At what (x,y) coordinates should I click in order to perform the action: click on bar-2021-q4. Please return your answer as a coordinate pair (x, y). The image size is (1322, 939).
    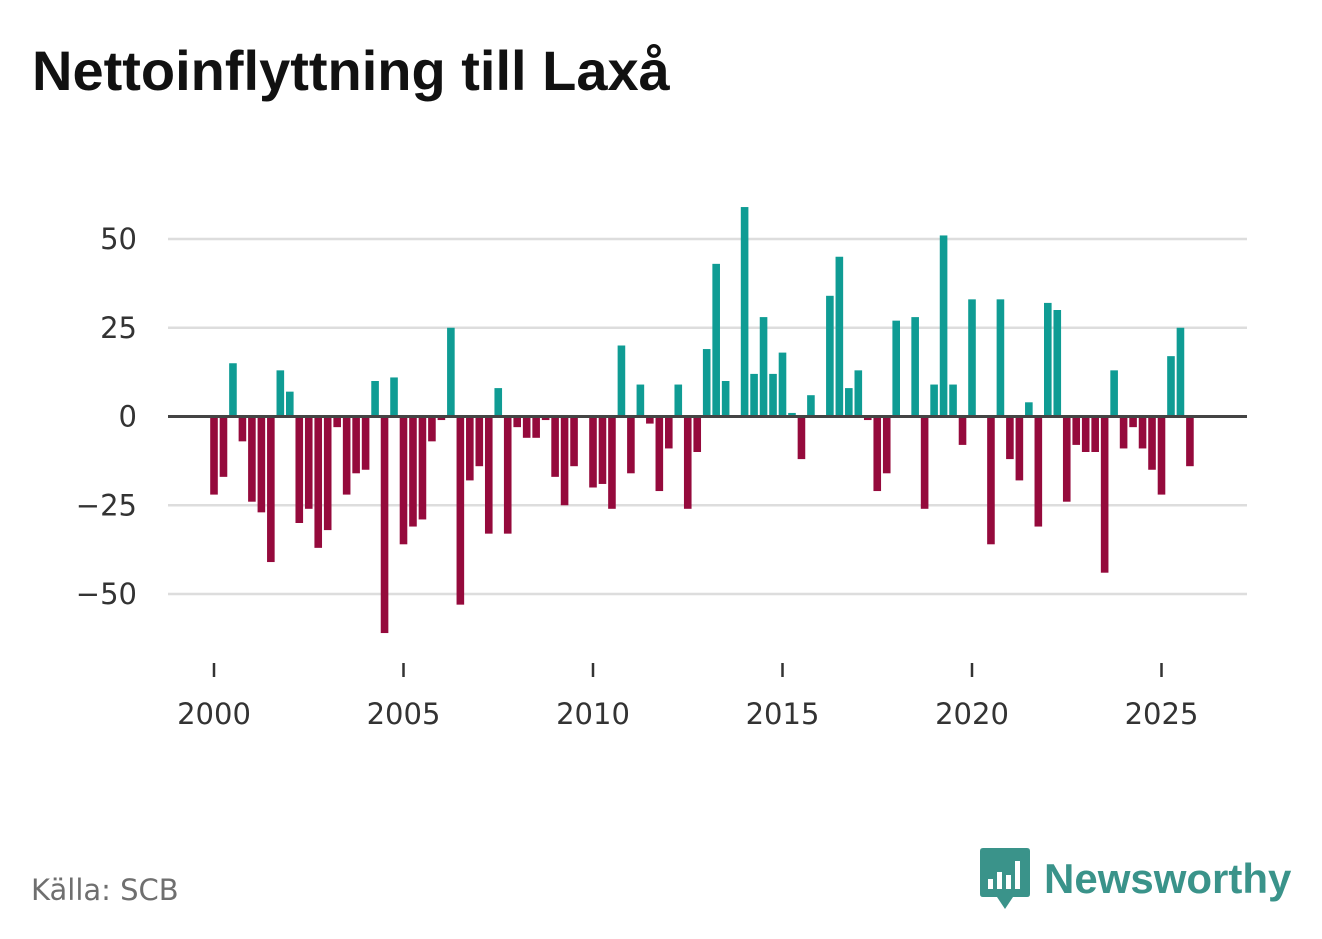
    Looking at the image, I should click on (1038, 471).